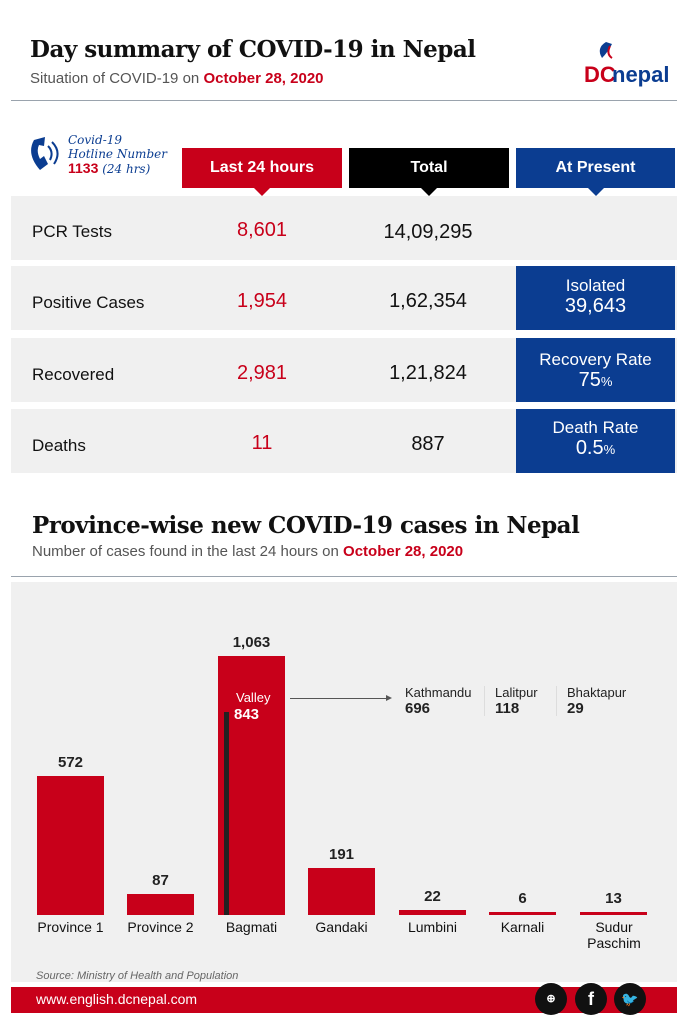  I want to click on row-total: 14,09,295, so click(428, 232).